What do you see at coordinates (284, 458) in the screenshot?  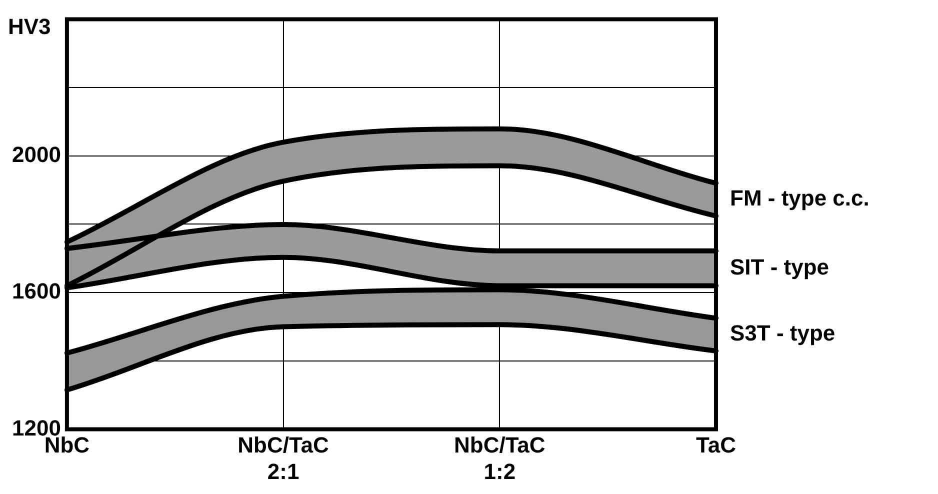 I see `x-tick-label: NbC/TaC 2:1` at bounding box center [284, 458].